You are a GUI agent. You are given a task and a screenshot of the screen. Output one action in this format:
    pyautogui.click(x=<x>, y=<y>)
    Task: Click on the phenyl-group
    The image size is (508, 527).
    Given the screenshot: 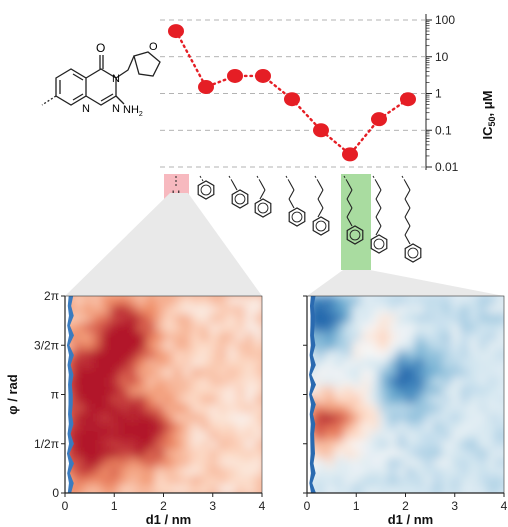 What is the action you would take?
    pyautogui.click(x=206, y=190)
    